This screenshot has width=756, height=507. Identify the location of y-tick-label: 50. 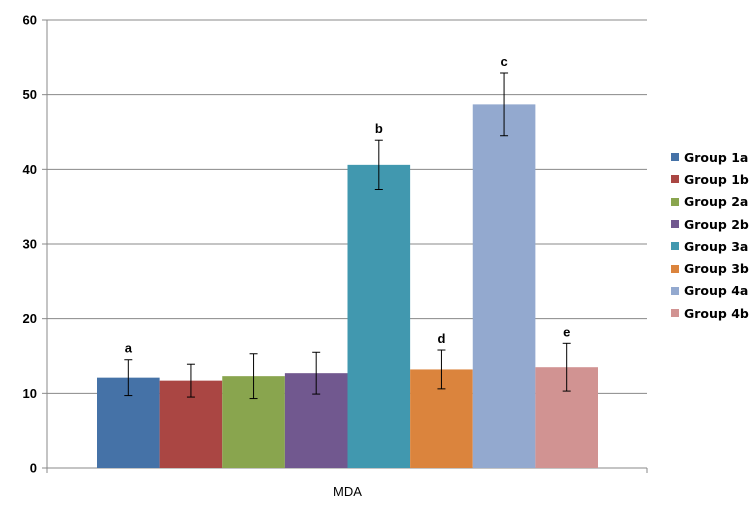
(30, 94).